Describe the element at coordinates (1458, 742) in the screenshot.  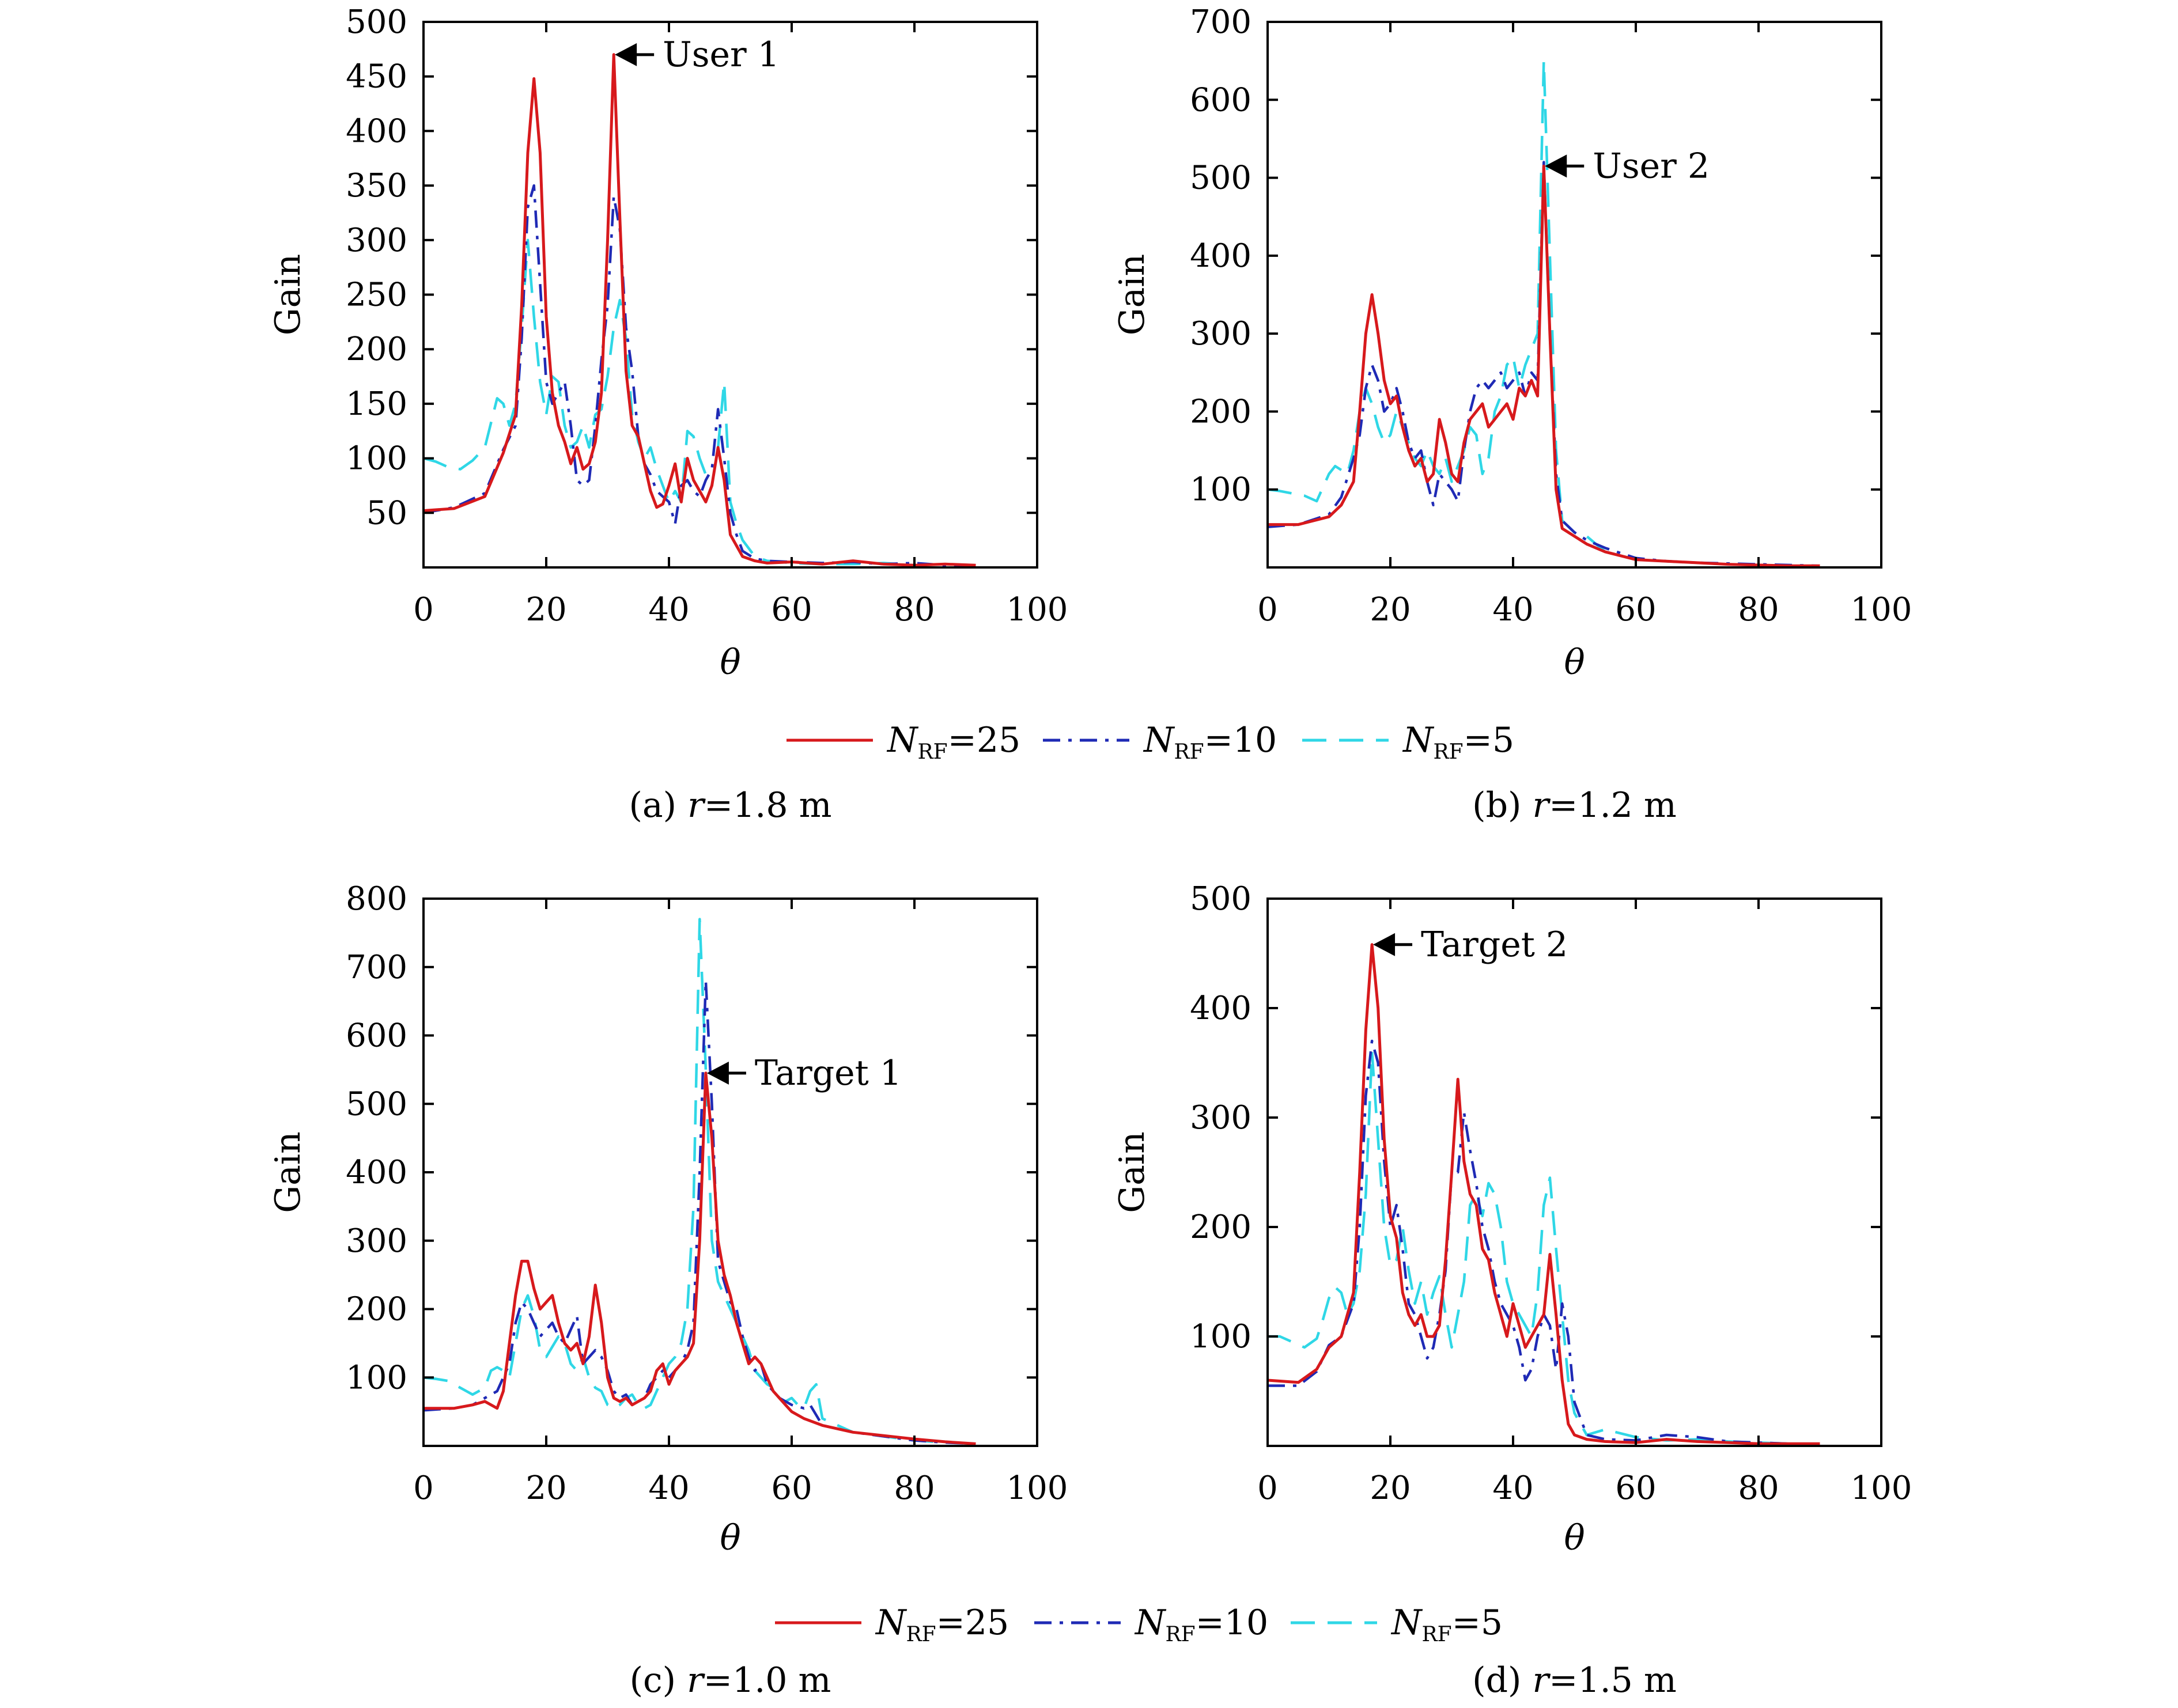
I see `legend-label: NRF=5` at that location.